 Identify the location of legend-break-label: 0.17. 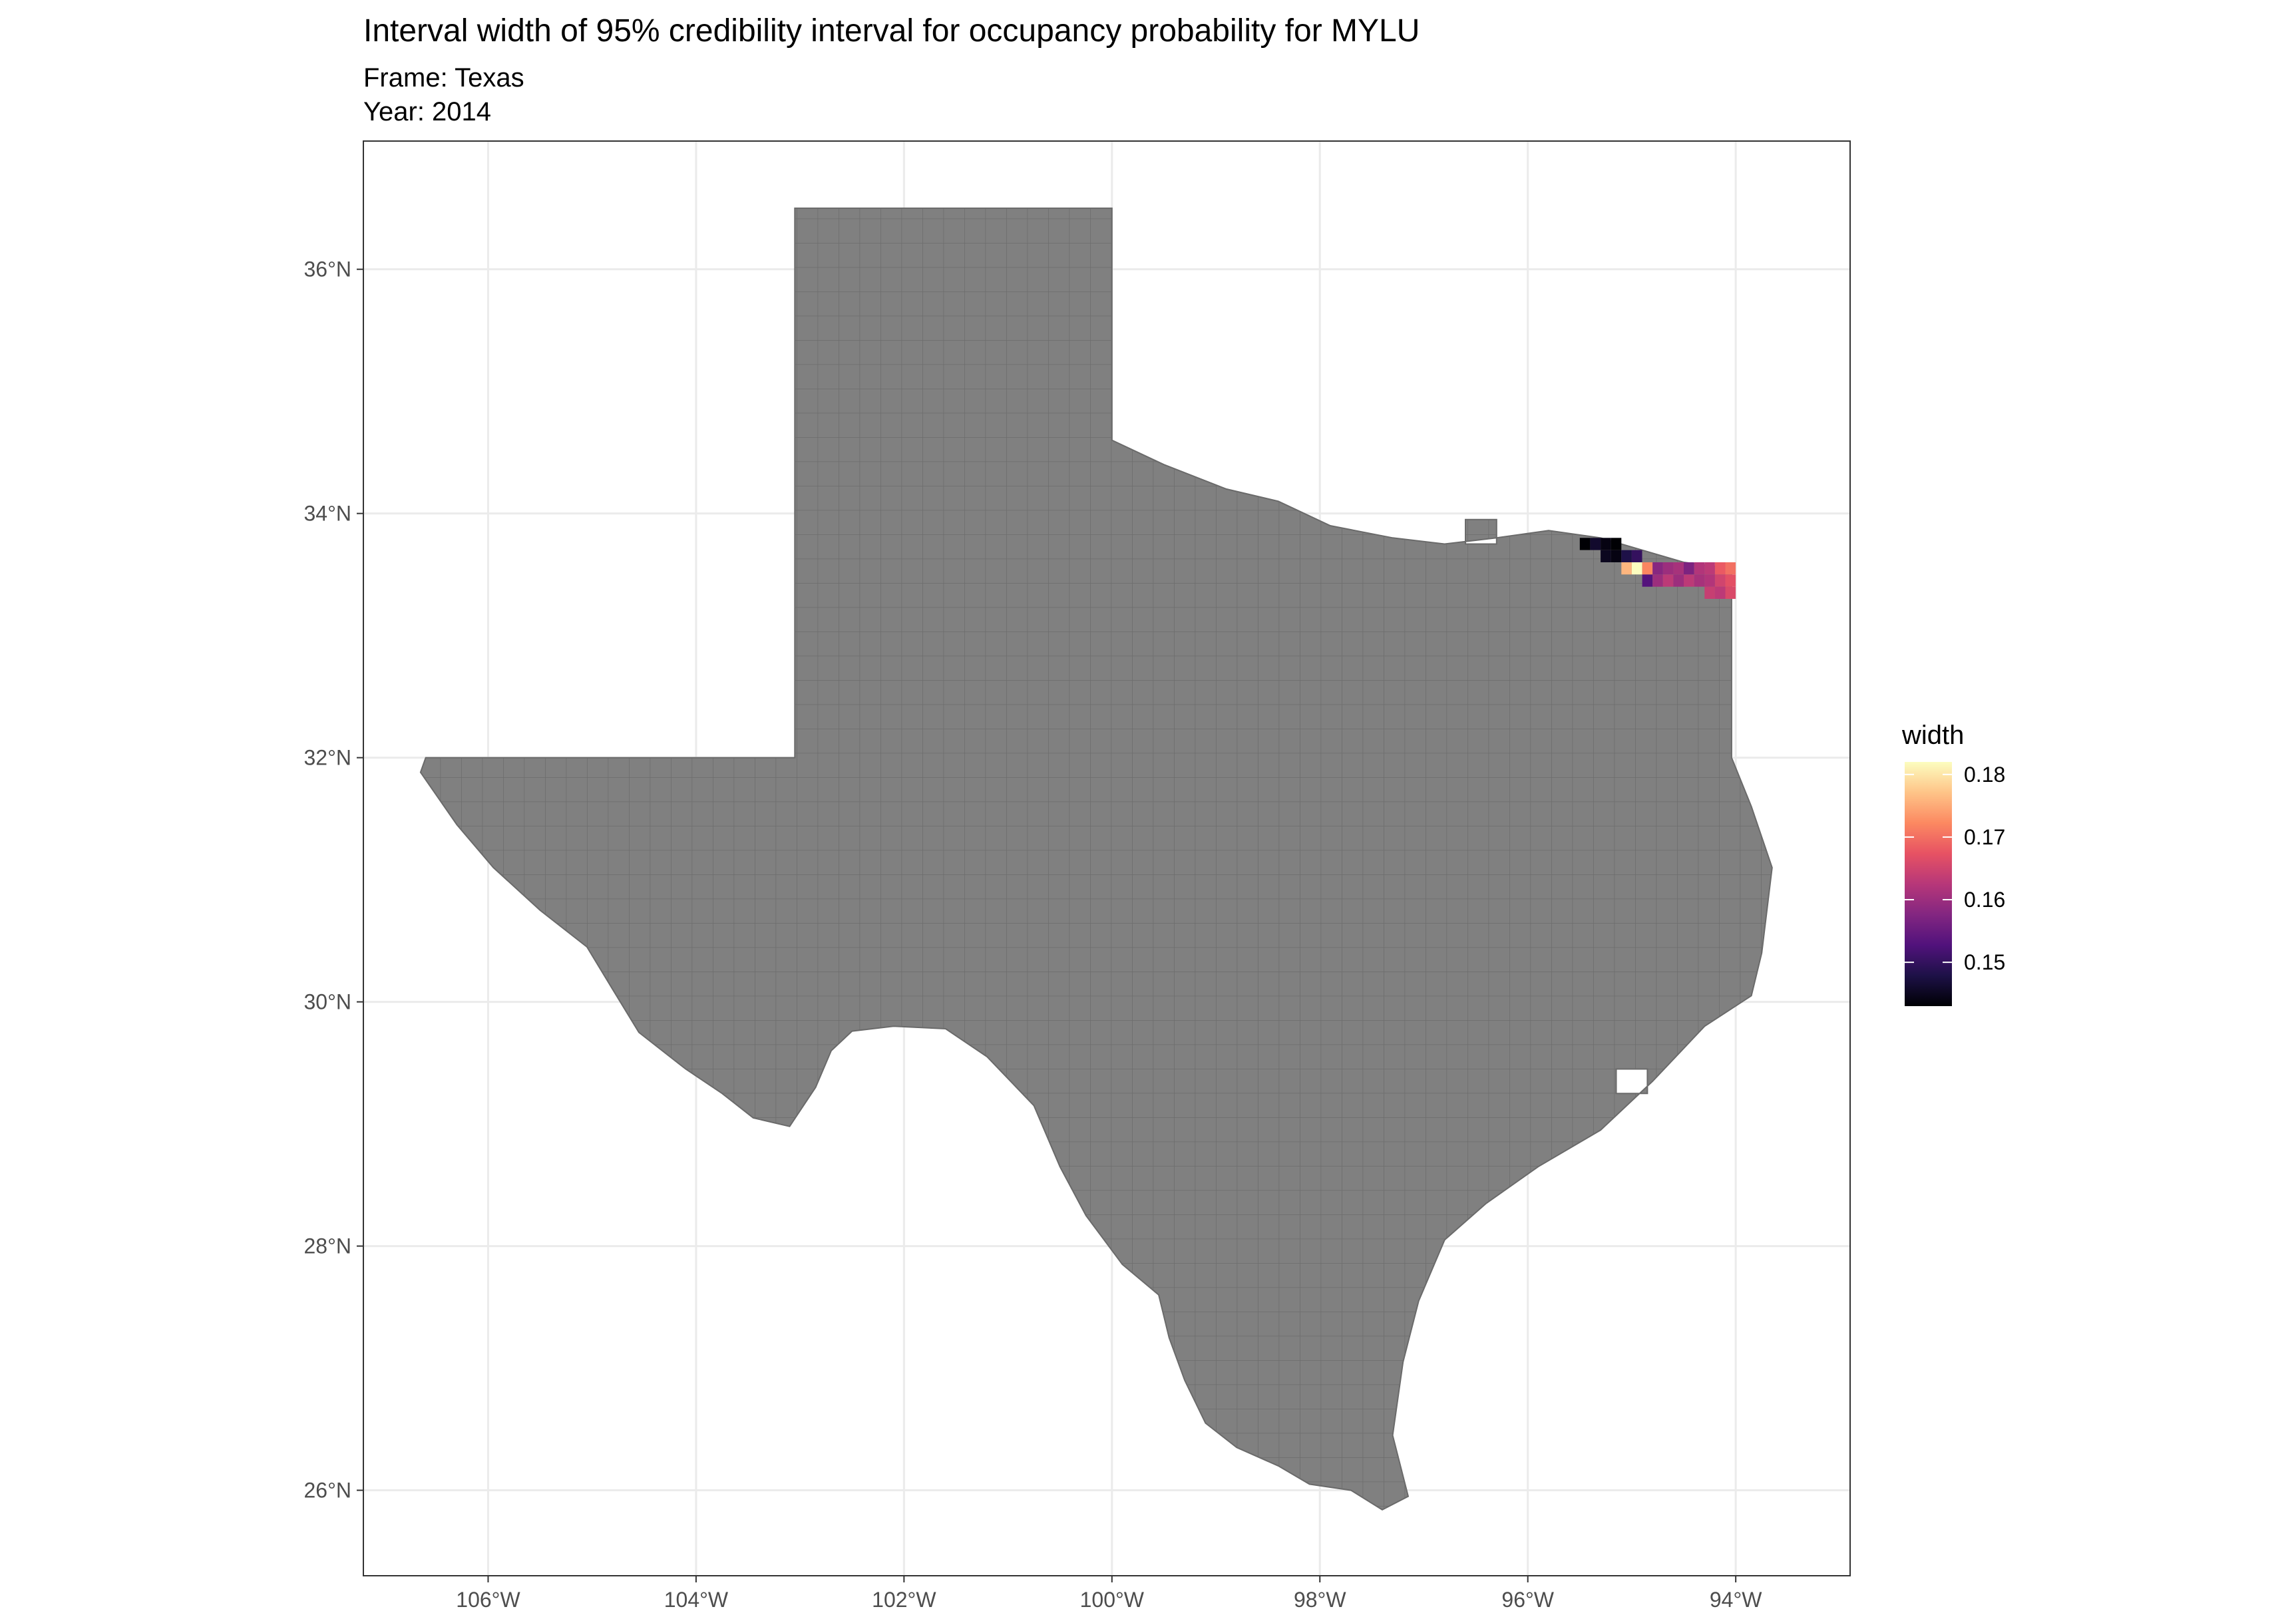
(1984, 837).